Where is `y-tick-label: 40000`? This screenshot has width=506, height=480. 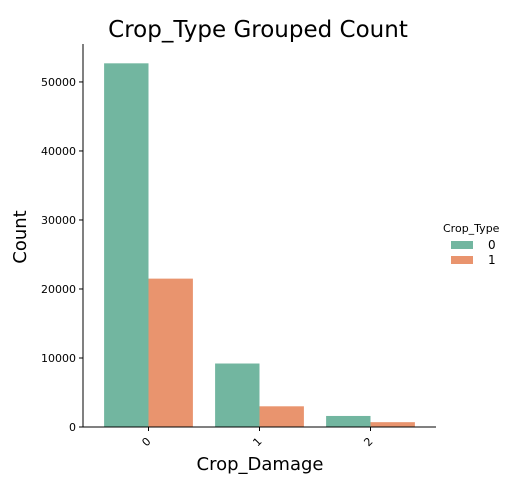
y-tick-label: 40000 is located at coordinates (58, 151).